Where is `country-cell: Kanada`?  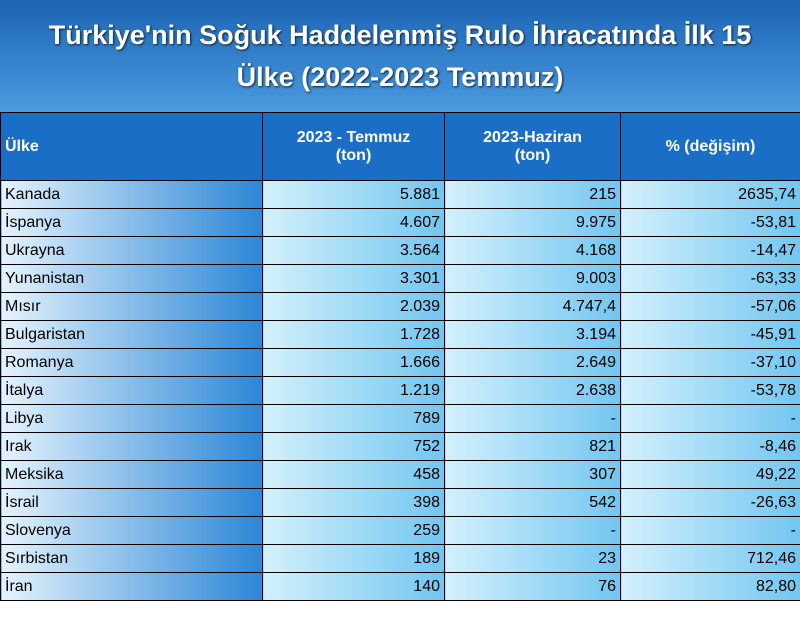
country-cell: Kanada is located at coordinates (131, 194).